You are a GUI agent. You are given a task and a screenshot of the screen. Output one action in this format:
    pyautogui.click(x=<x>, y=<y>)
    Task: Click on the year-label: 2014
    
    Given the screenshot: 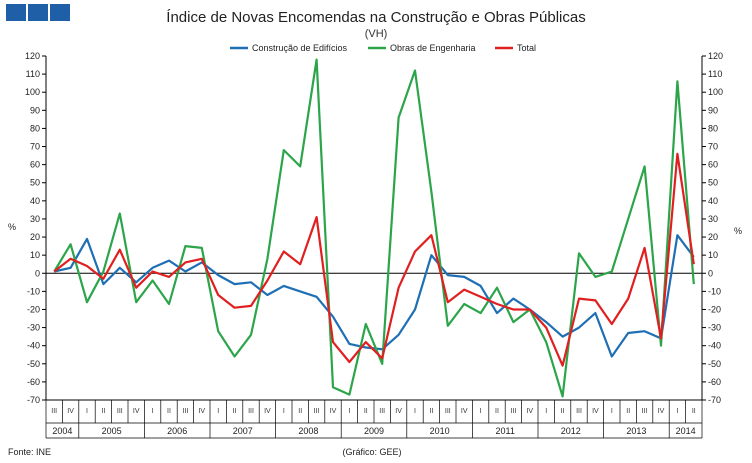 What is the action you would take?
    pyautogui.click(x=686, y=431)
    